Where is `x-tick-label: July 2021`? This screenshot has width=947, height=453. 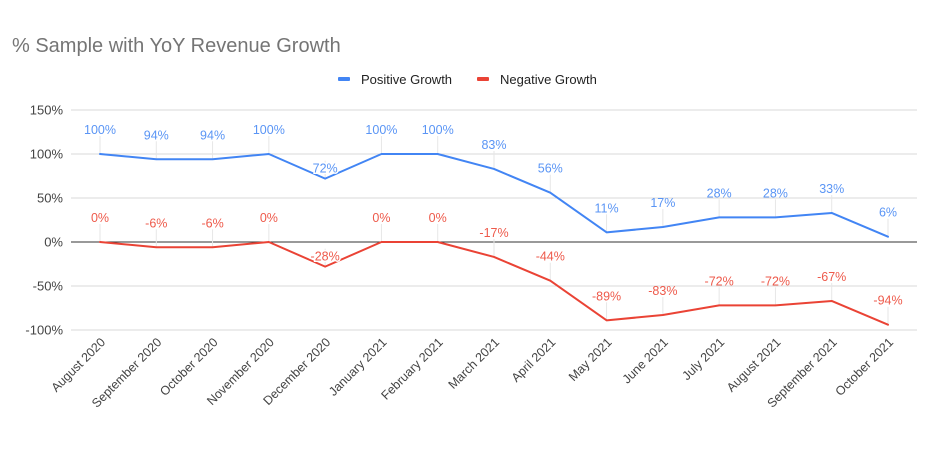
x-tick-label: July 2021 is located at coordinates (704, 359).